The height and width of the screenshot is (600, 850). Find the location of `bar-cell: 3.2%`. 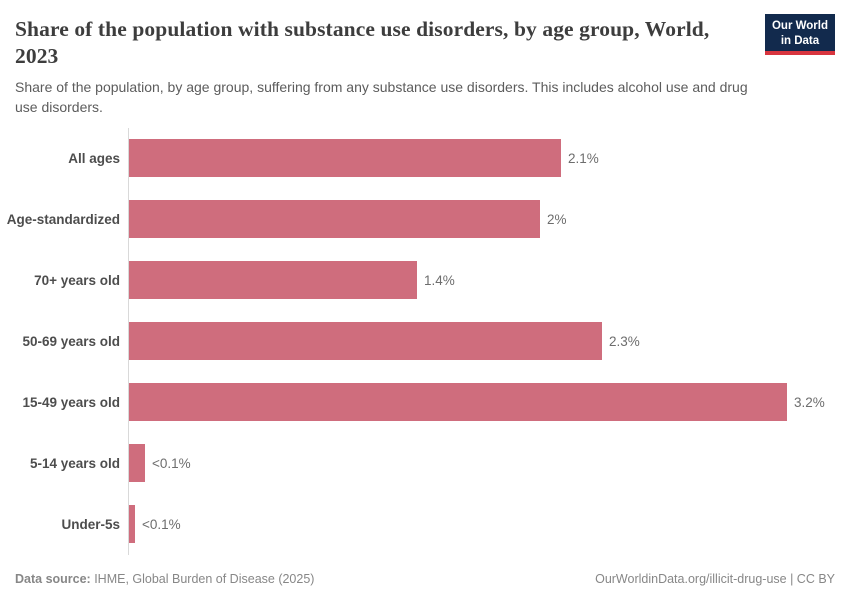

bar-cell: 3.2% is located at coordinates (481, 402).